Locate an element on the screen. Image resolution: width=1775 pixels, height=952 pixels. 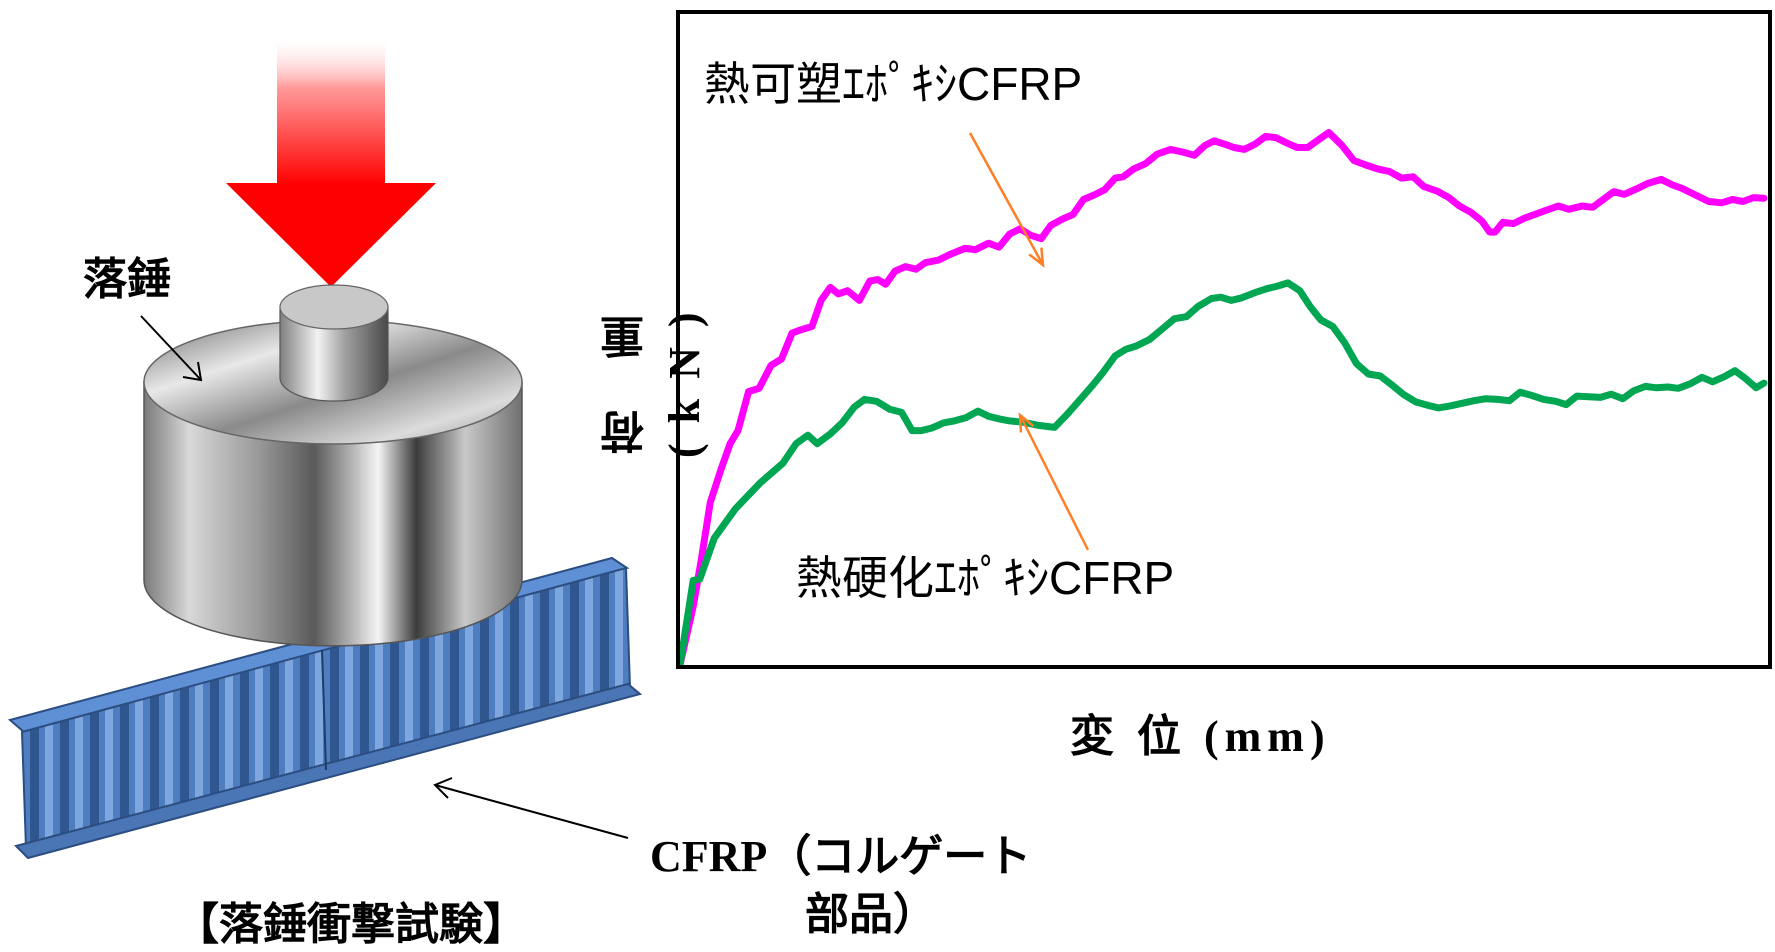
x-axis-label: 変 位 (mm) is located at coordinates (1200, 736).